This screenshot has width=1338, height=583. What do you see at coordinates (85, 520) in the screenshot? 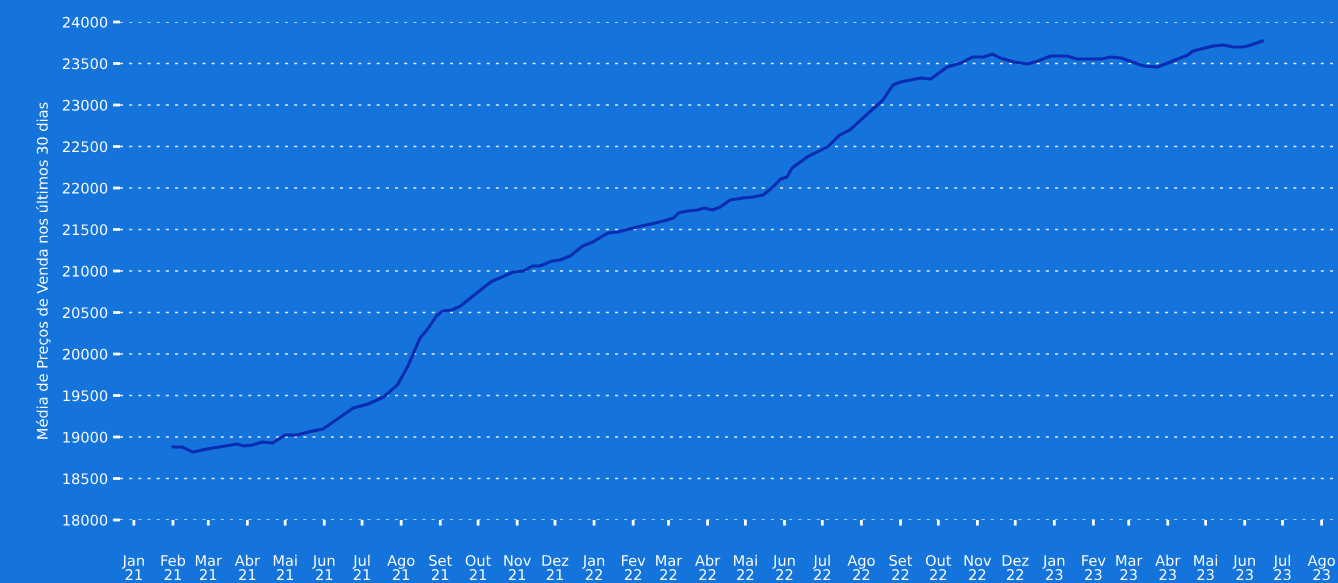
I see `y-tick-label: 18000` at bounding box center [85, 520].